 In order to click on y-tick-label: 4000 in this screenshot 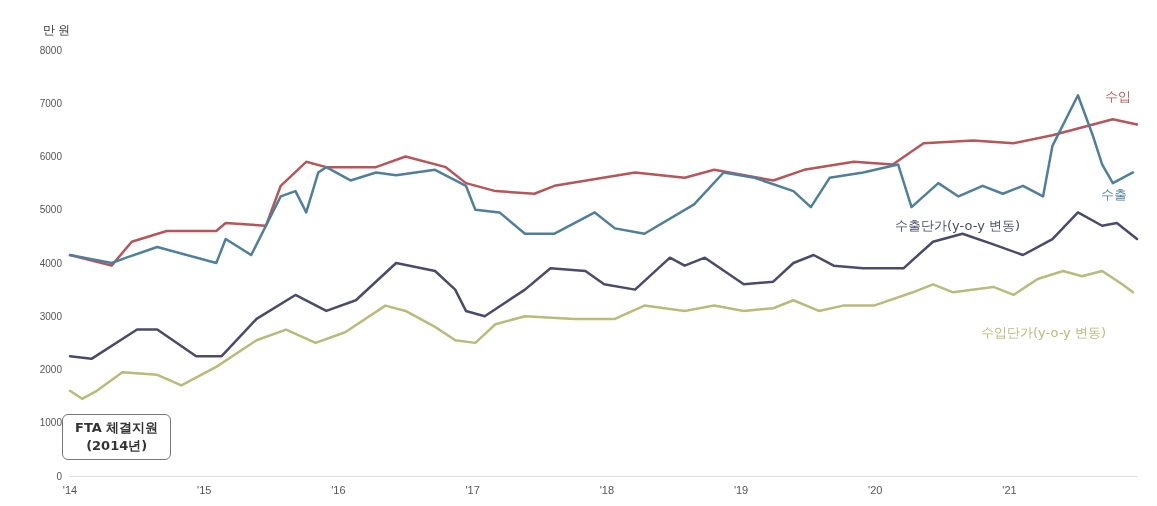, I will do `click(51, 263)`.